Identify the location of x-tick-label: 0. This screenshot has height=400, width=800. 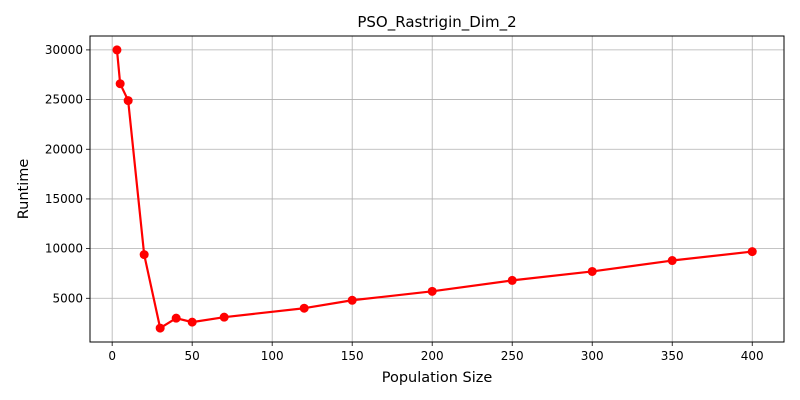
(112, 356).